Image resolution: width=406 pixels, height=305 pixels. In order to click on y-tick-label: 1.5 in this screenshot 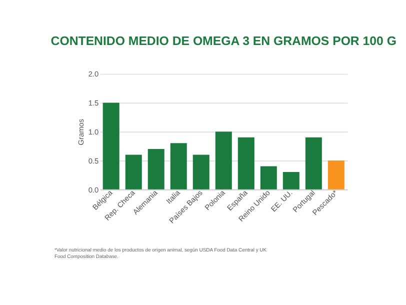, I will do `click(93, 103)`.